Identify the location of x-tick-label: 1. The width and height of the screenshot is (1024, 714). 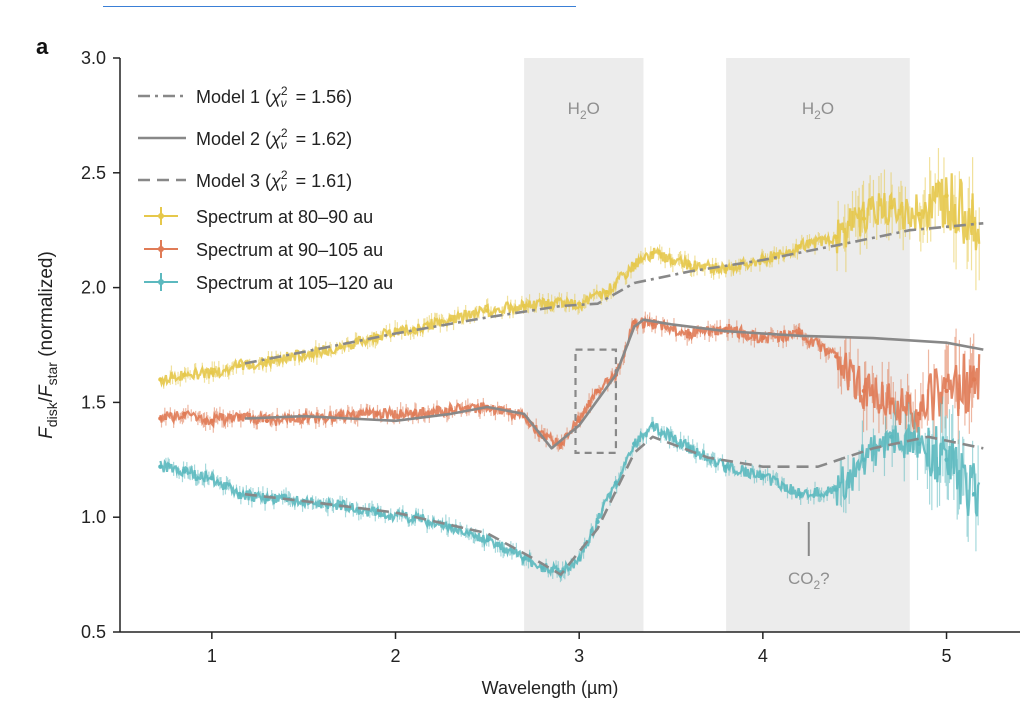
(212, 656).